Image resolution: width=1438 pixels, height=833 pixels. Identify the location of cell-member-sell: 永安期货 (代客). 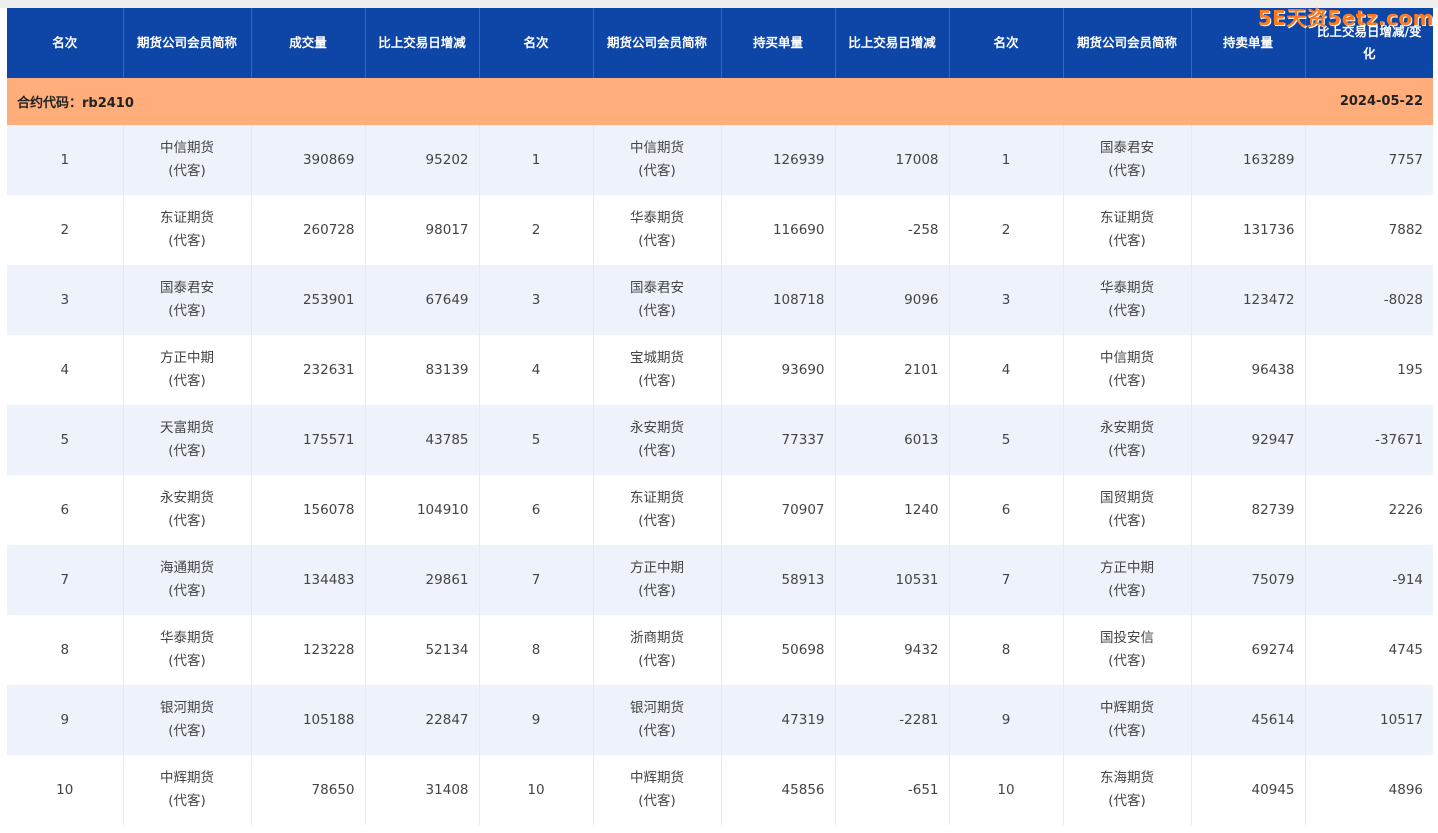
(1127, 440).